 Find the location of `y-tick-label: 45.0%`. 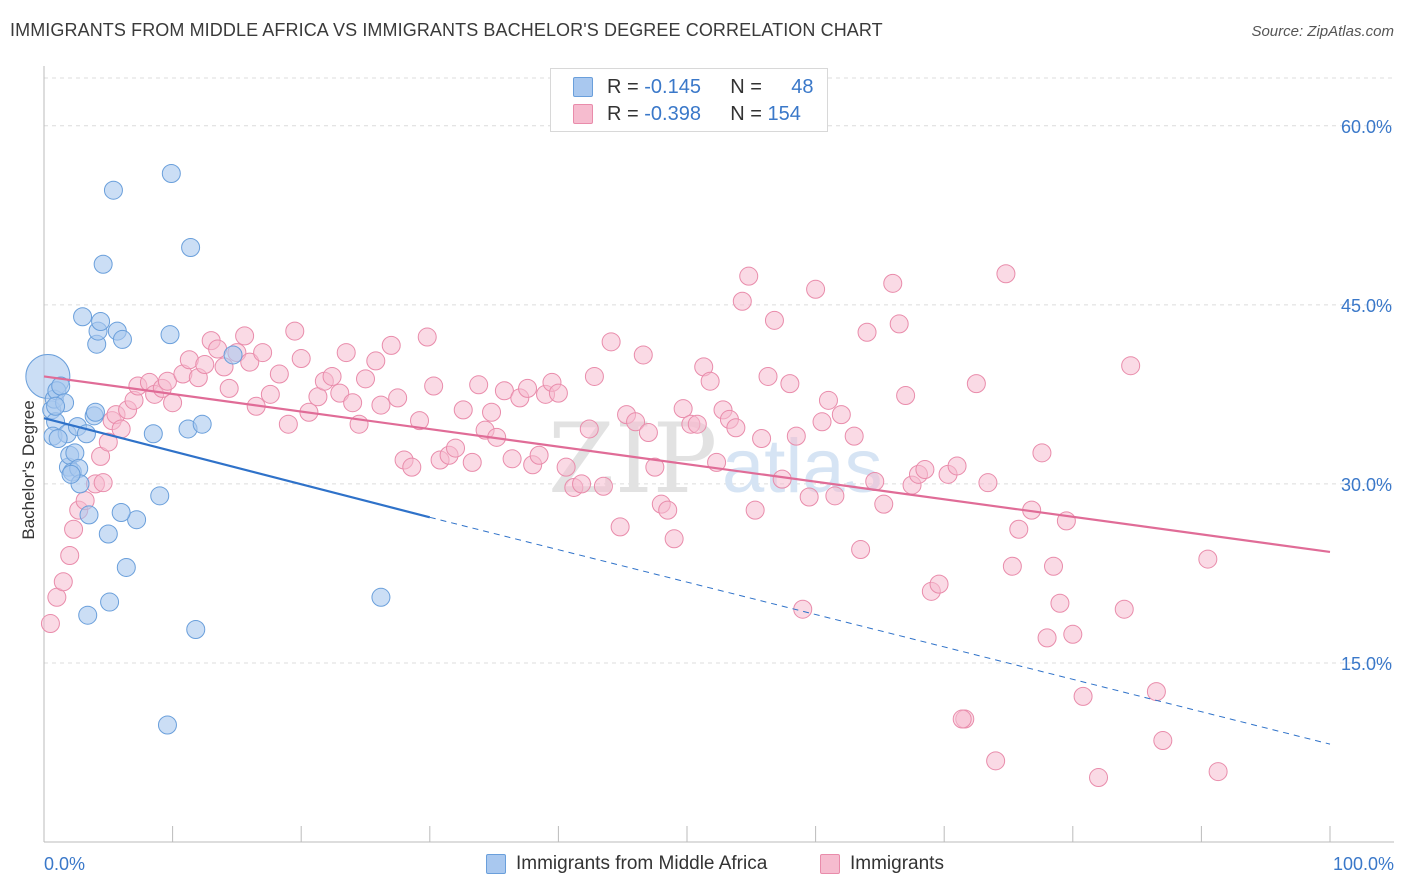

y-tick-label: 45.0% is located at coordinates (1366, 306).